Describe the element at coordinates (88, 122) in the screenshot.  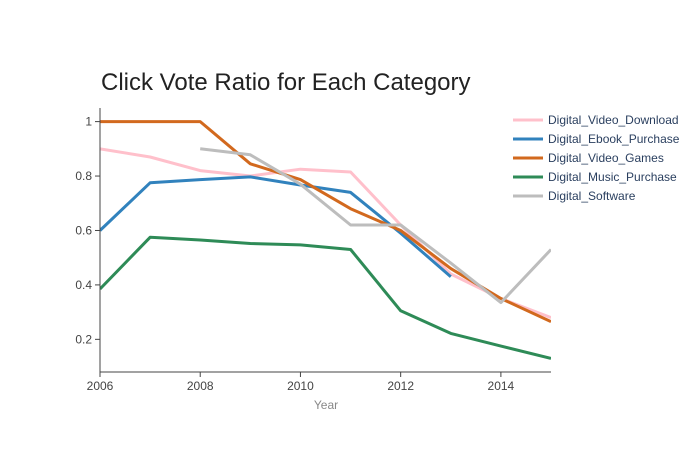
I see `y-tick-label: 1` at that location.